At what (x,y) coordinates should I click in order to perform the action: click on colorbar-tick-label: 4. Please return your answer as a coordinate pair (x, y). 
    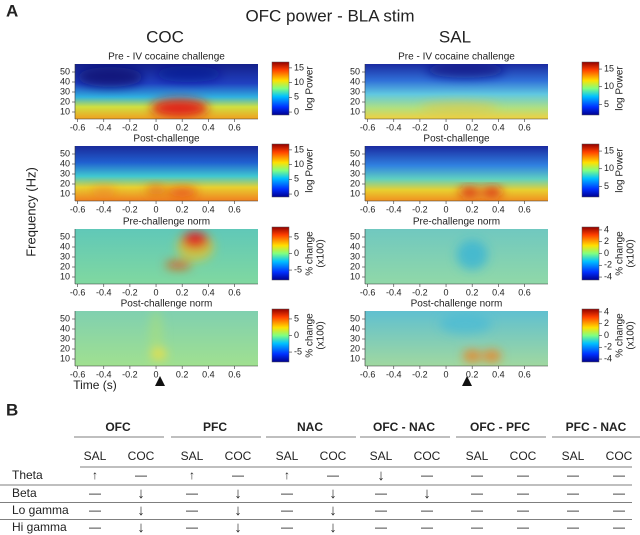
    Looking at the image, I should click on (606, 311).